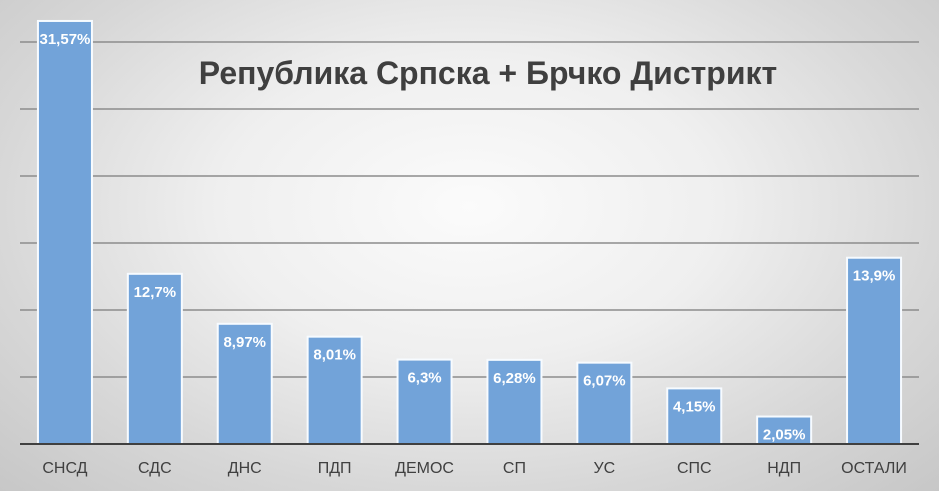 The width and height of the screenshot is (939, 491). Describe the element at coordinates (245, 468) in the screenshot. I see `x-axis-category-label: ДНС` at that location.